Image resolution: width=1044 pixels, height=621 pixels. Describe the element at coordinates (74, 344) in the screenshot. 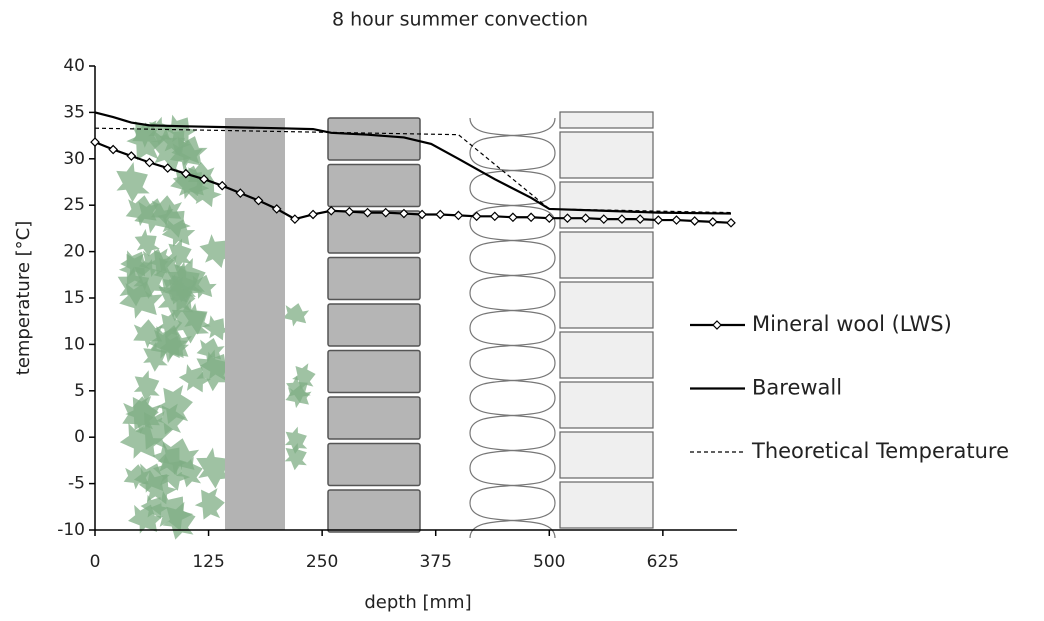

I see `y-tick-label: 10` at that location.